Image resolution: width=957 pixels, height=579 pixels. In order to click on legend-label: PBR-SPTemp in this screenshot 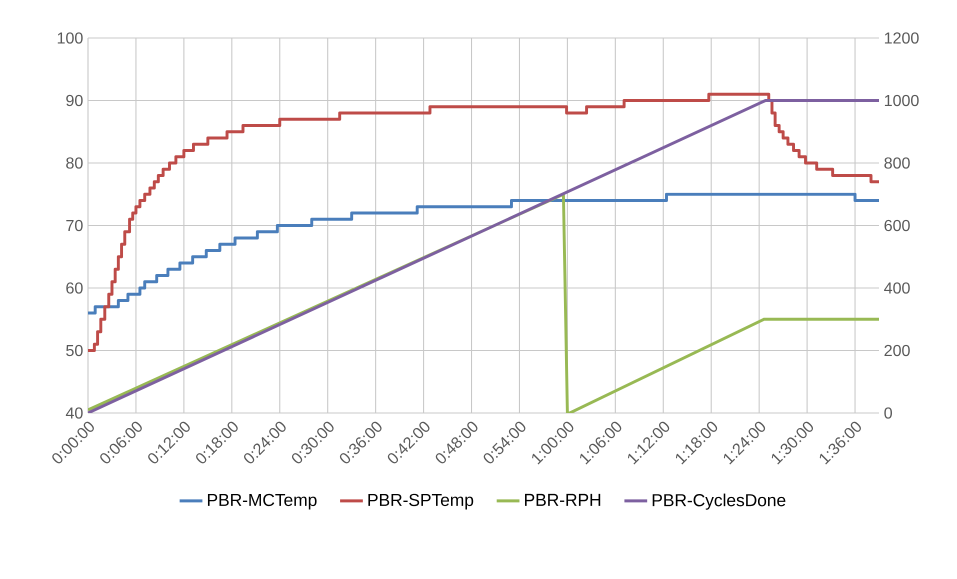, I will do `click(421, 502)`.